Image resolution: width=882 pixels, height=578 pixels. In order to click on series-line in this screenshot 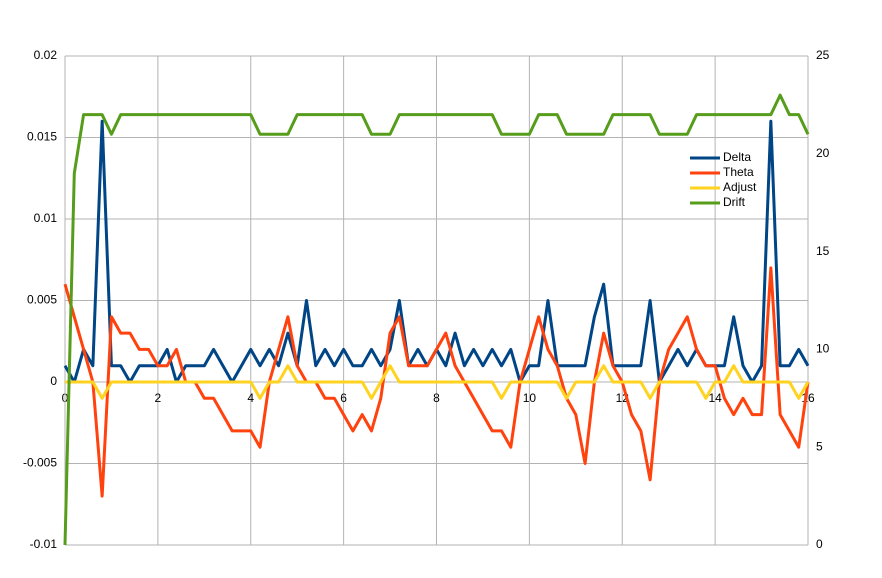, I will do `click(437, 382)`.